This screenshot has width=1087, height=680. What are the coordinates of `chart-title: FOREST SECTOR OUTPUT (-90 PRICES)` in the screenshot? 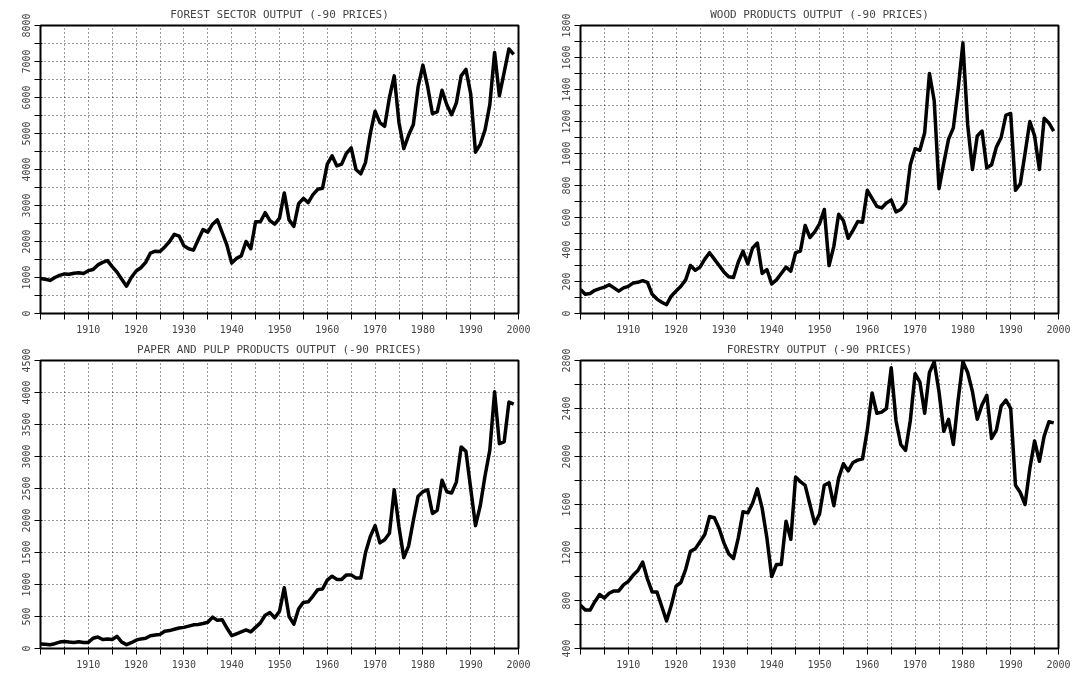 It's located at (279, 14).